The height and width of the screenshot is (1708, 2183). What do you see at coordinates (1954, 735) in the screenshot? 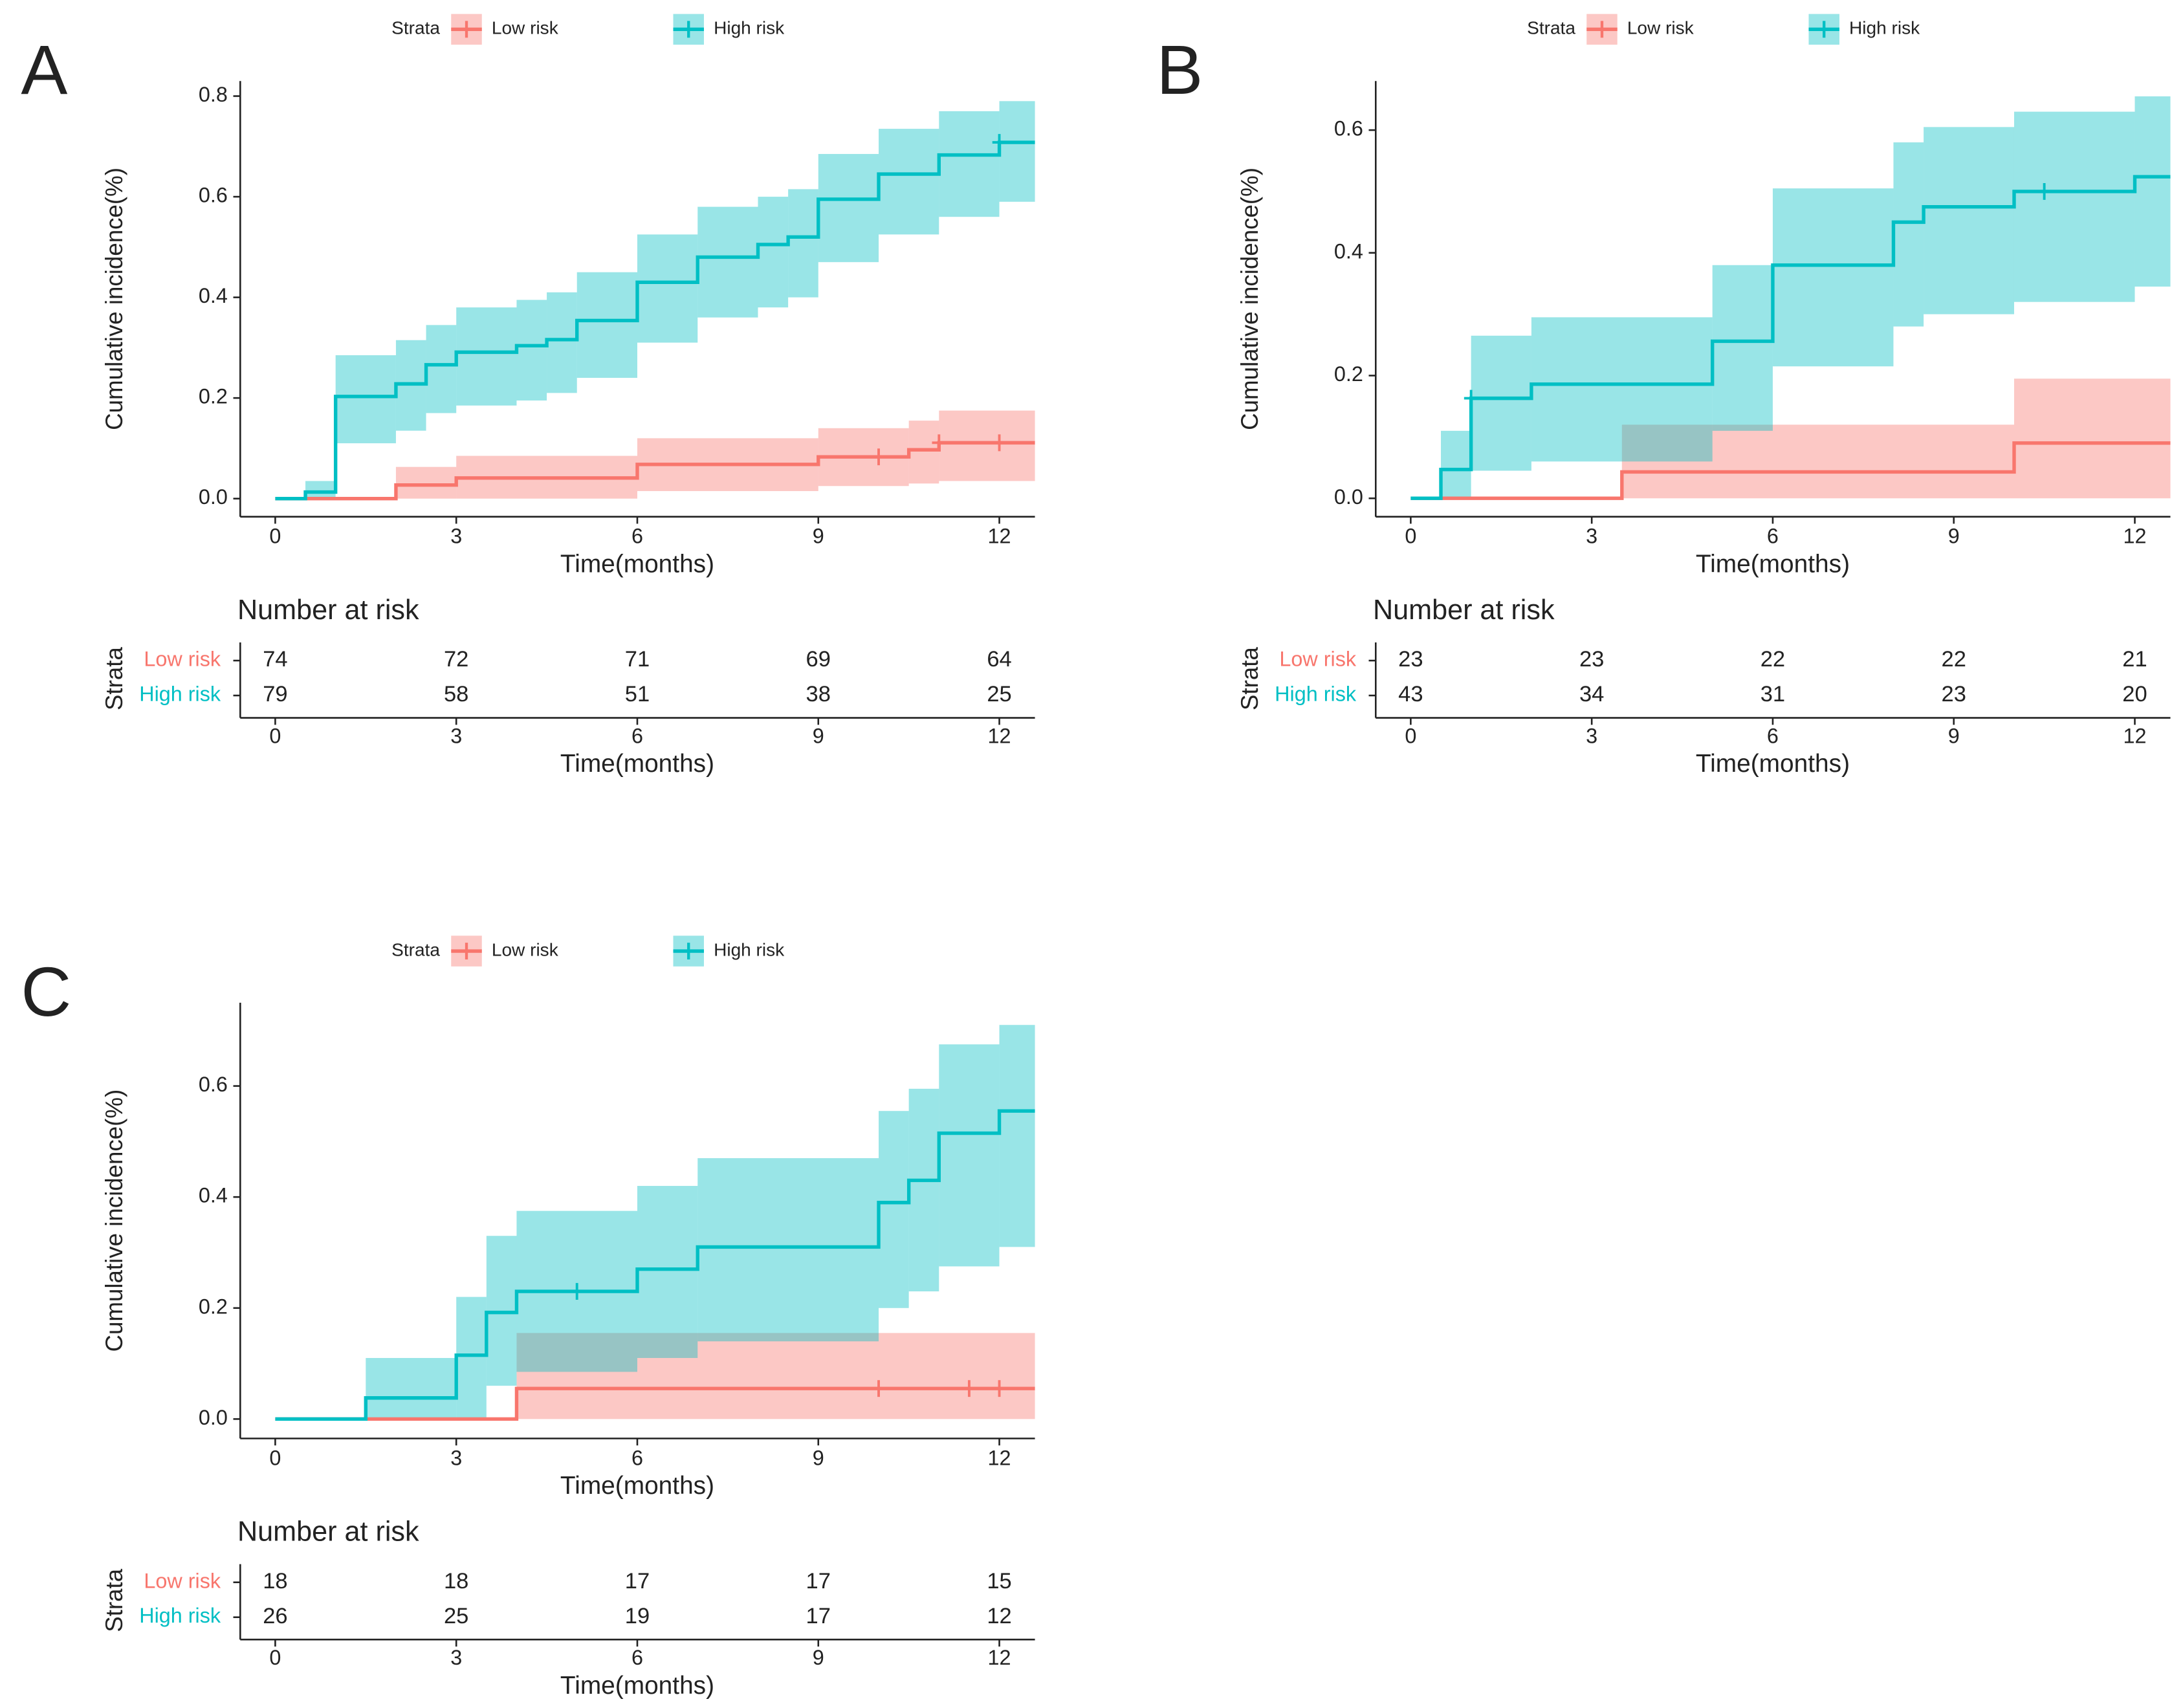
I see `risk-x-tick-label: 9` at bounding box center [1954, 735].